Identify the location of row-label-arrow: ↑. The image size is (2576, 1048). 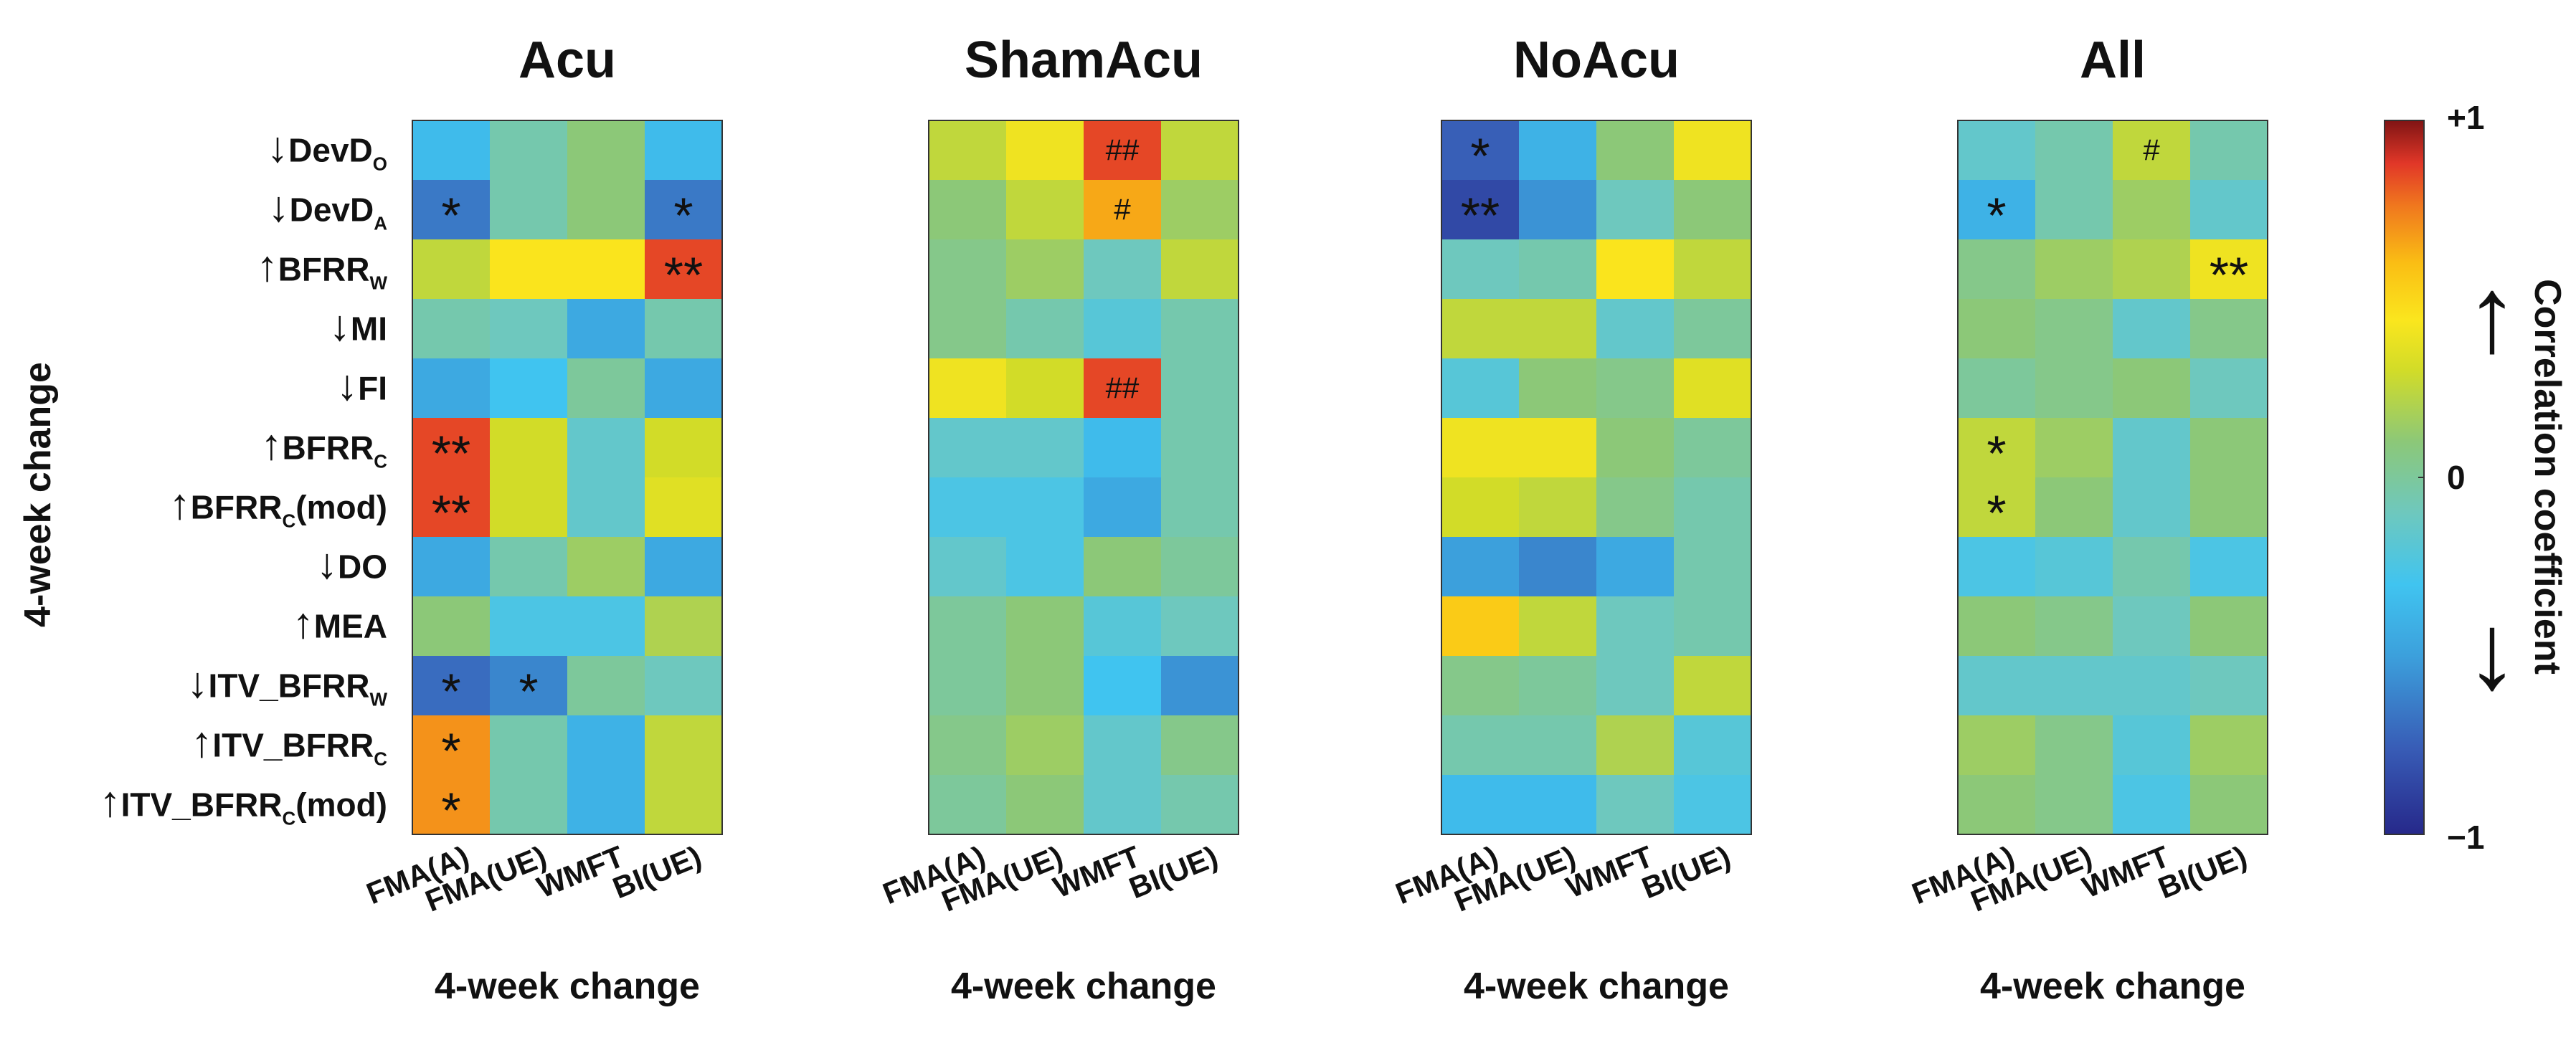
(303, 623).